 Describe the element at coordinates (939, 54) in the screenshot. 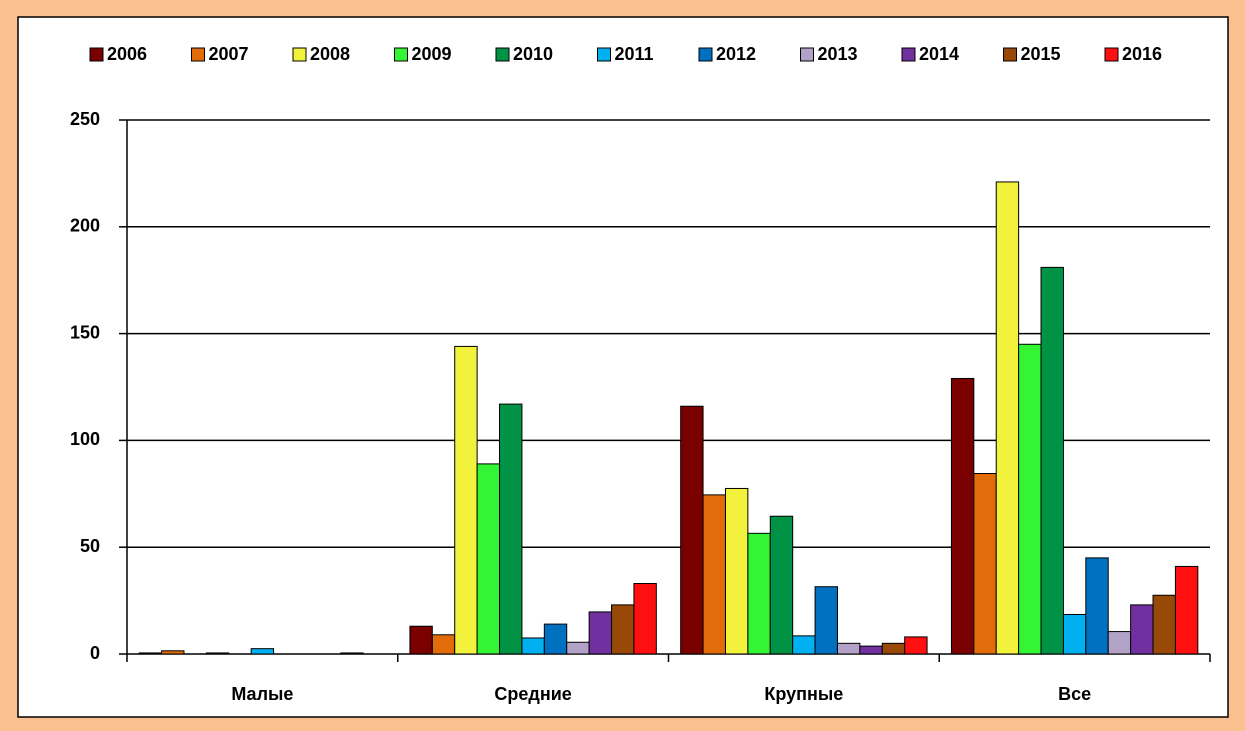

I see `legend-label: 2014` at that location.